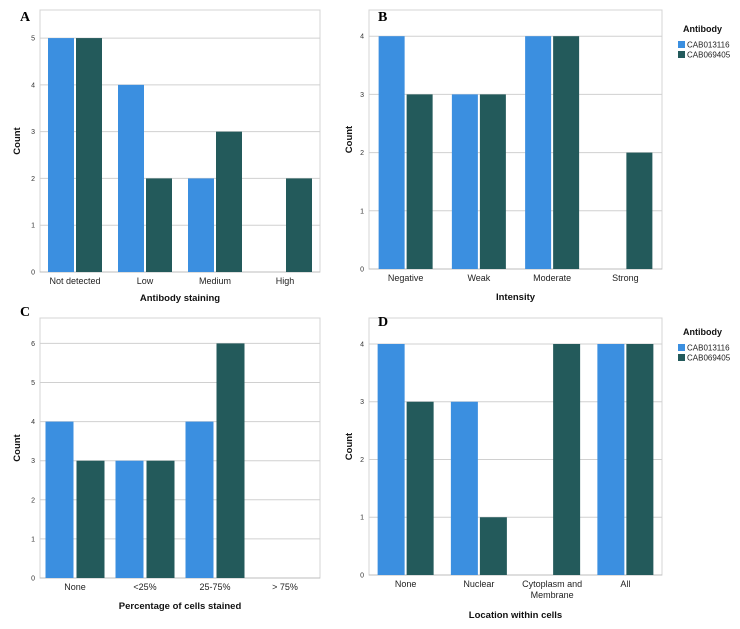  Describe the element at coordinates (516, 297) in the screenshot. I see `x-axis-title: Intensity` at that location.